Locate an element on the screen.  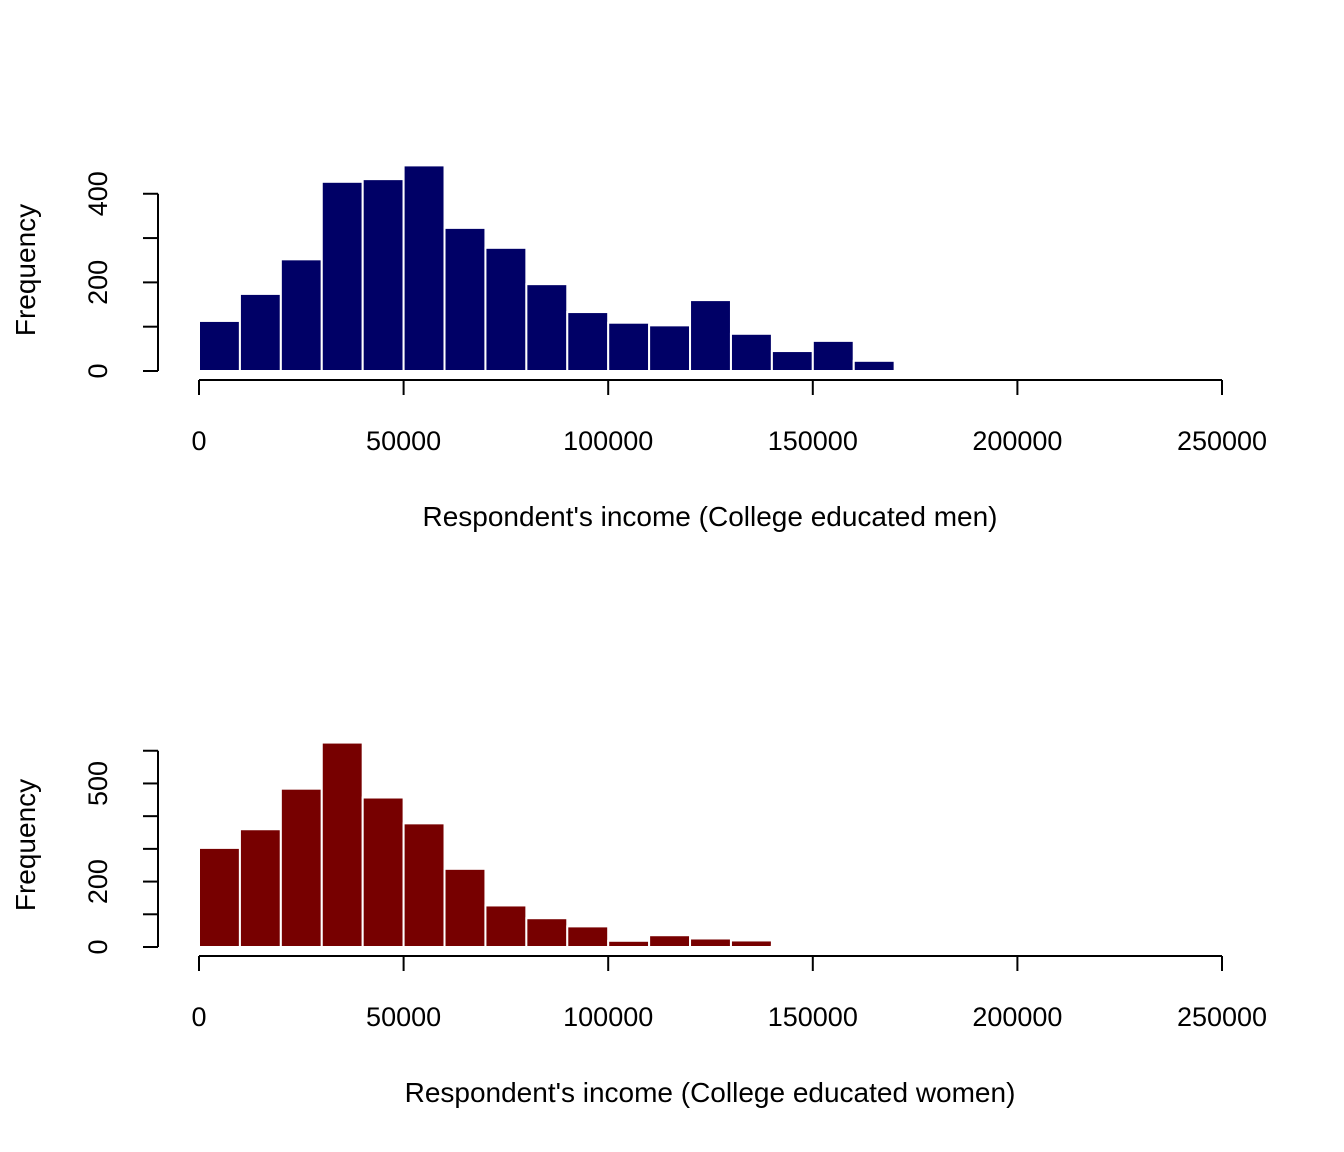
men-x-tick-label-250000: 250000 is located at coordinates (1222, 441).